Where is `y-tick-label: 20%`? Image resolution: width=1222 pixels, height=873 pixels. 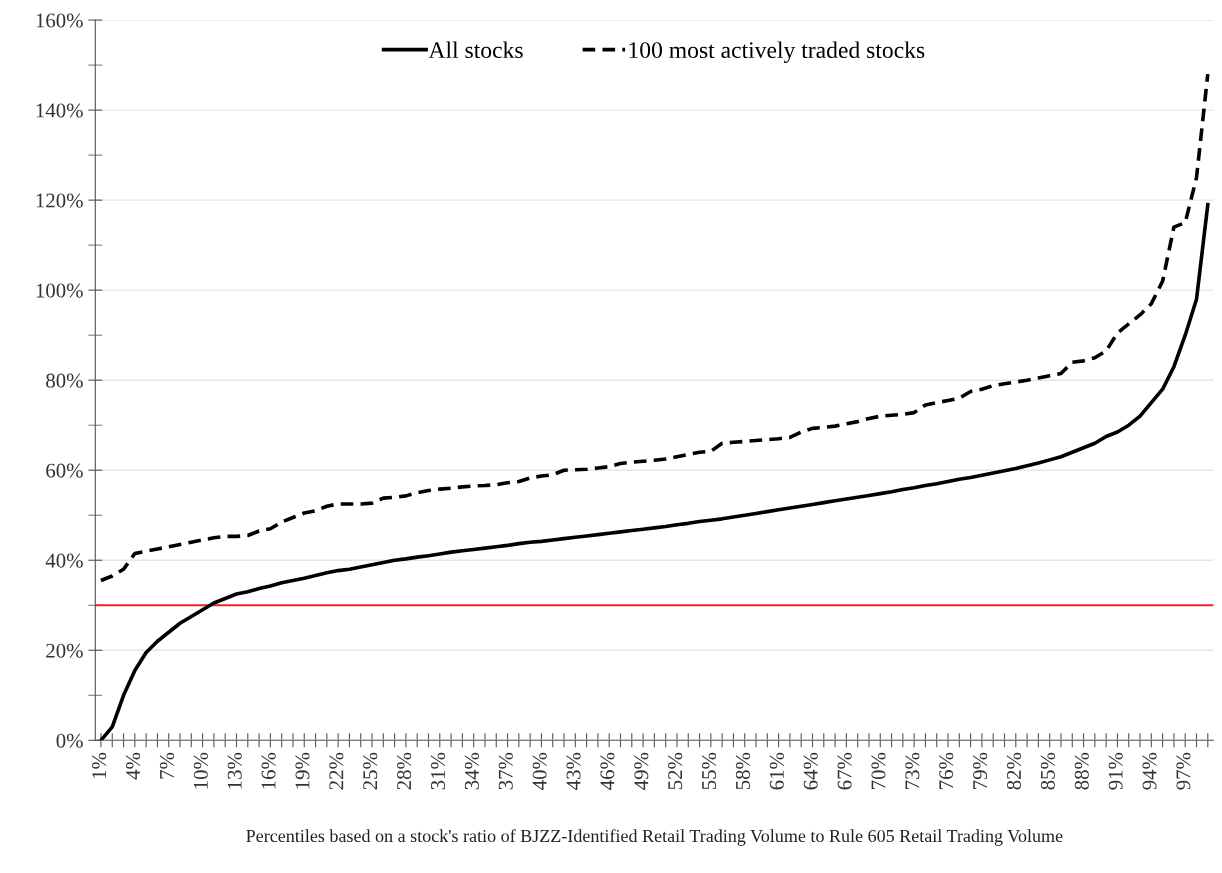 y-tick-label: 20% is located at coordinates (64, 650).